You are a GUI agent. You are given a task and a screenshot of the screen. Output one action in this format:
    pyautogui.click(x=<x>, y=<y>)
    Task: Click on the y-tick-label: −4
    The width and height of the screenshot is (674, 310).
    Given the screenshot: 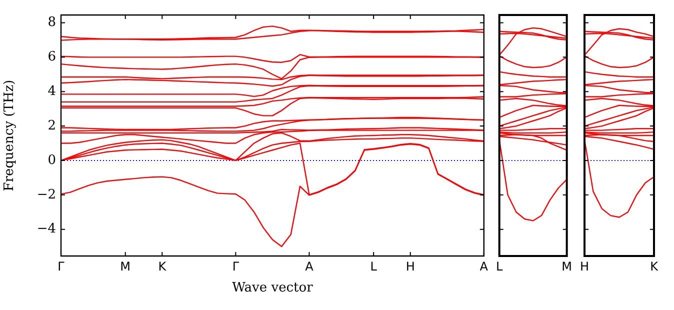 What is the action you would take?
    pyautogui.click(x=46, y=229)
    